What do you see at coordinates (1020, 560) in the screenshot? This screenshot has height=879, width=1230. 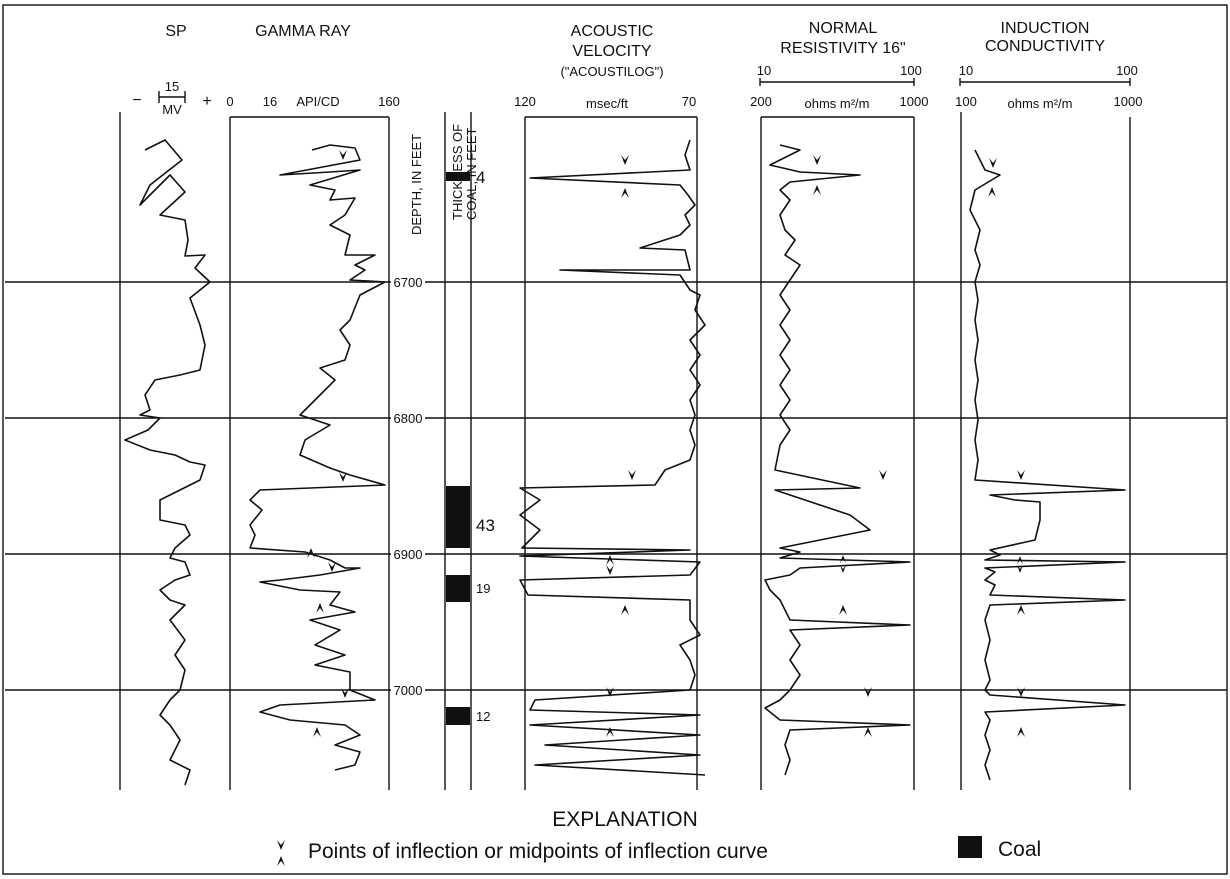 I see `marker-induction-3a` at bounding box center [1020, 560].